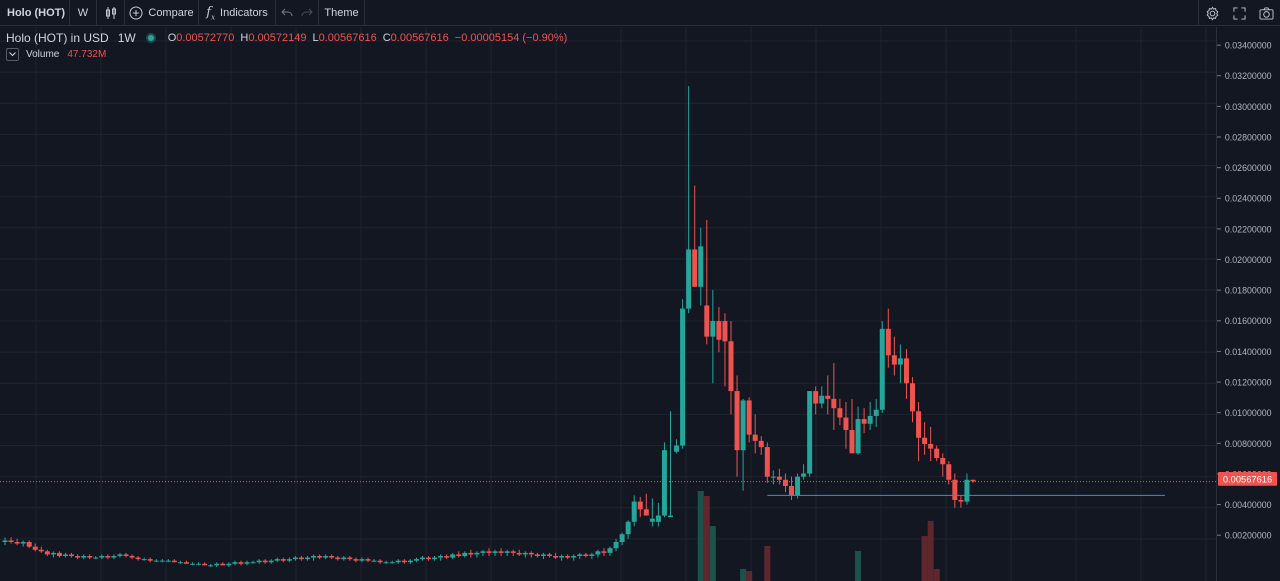 The width and height of the screenshot is (1280, 581). What do you see at coordinates (1248, 536) in the screenshot?
I see `price-tick-label: 0.00200000` at bounding box center [1248, 536].